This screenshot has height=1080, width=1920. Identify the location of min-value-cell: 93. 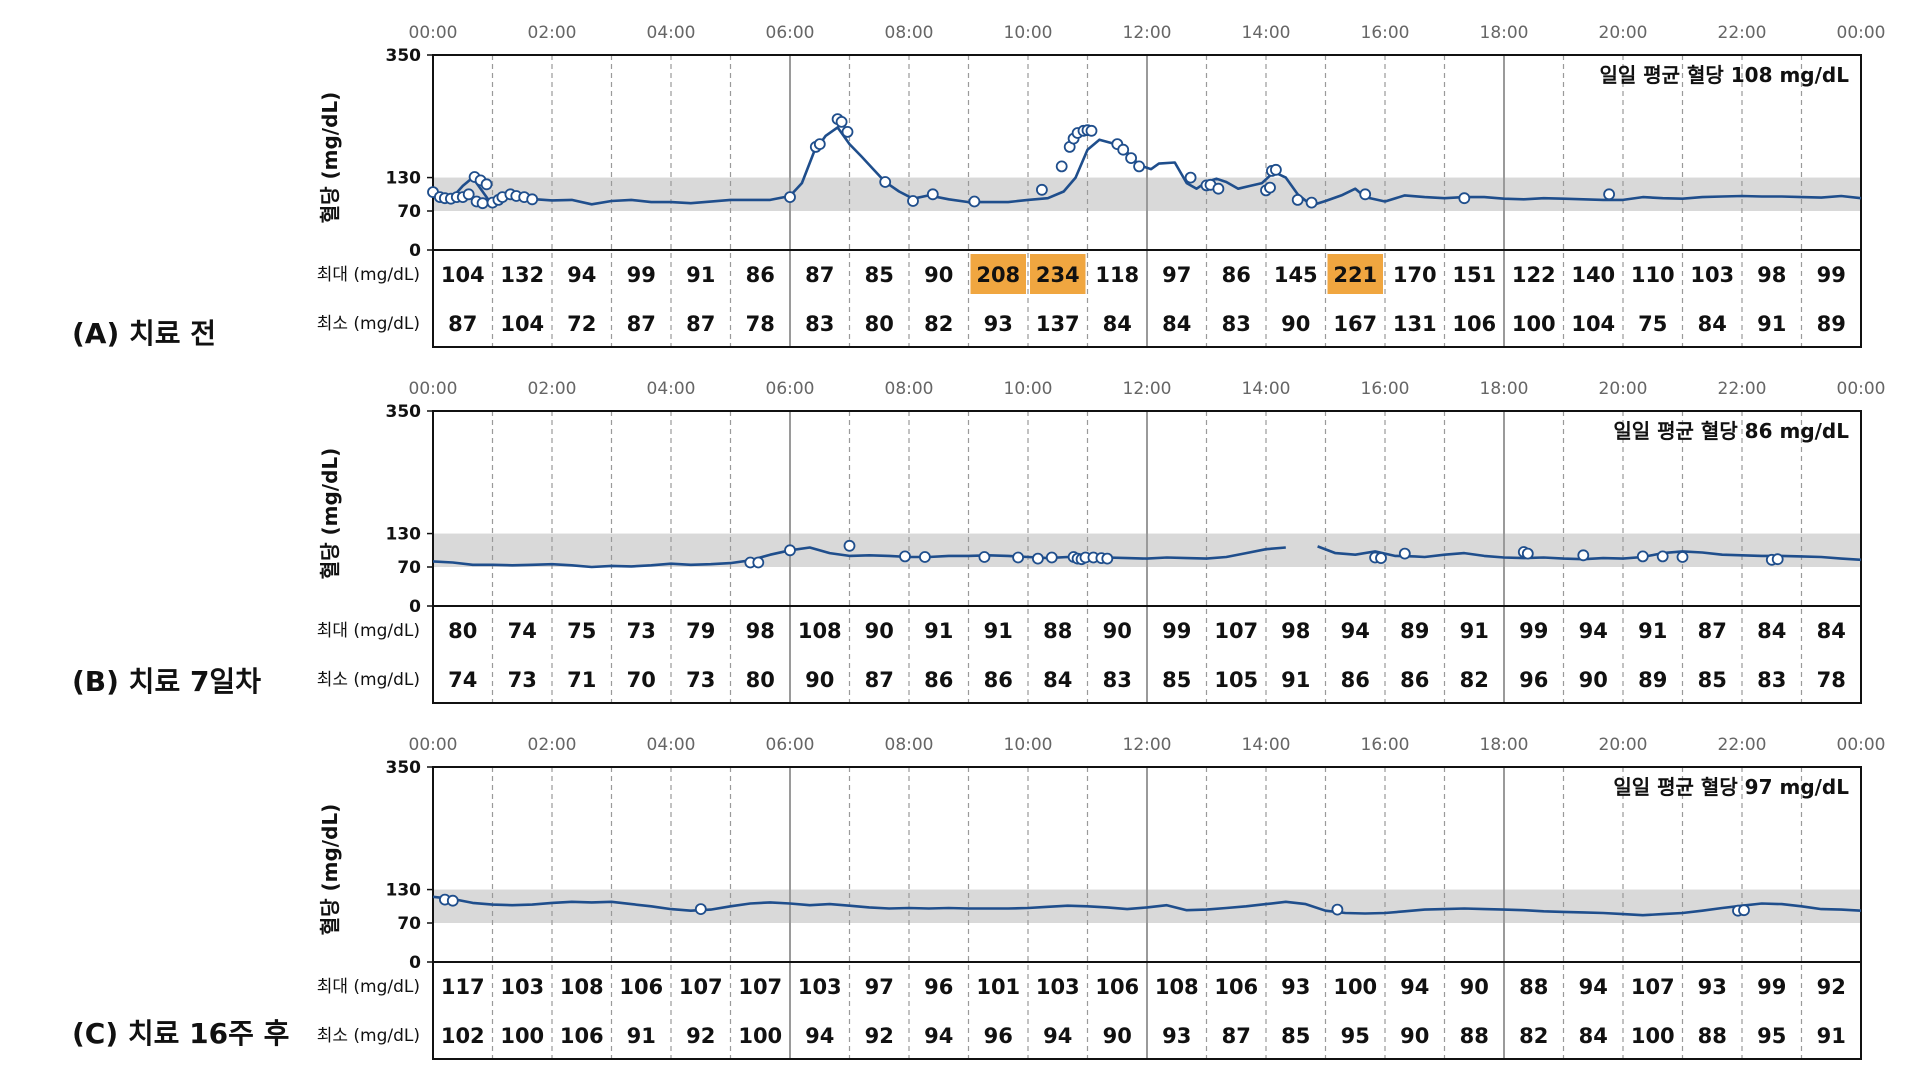
(1176, 1036).